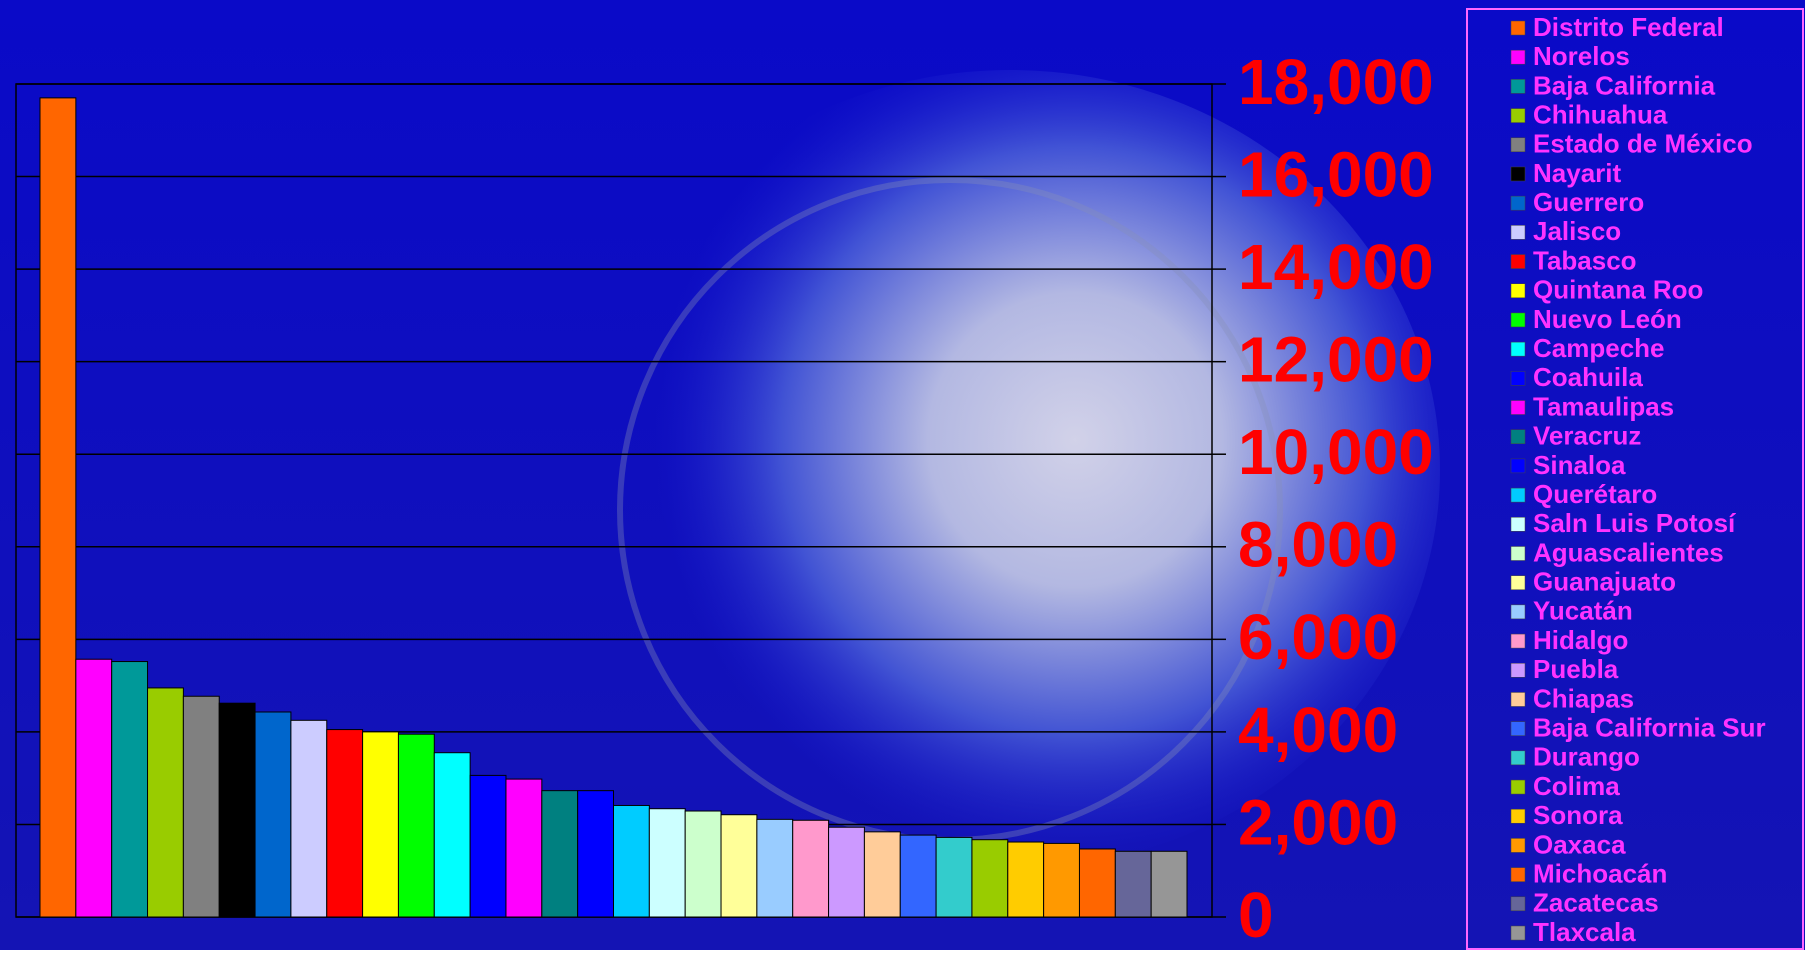  What do you see at coordinates (1624, 85) in the screenshot?
I see `legend-label: Baja California` at bounding box center [1624, 85].